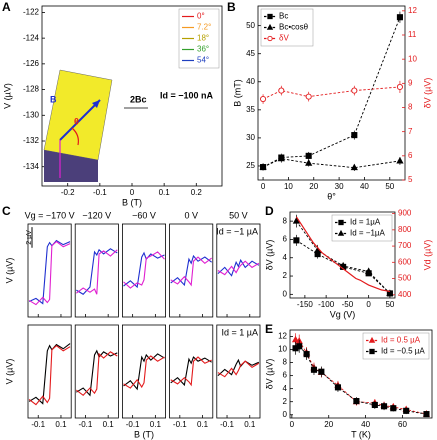  What do you see at coordinates (405, 245) in the screenshot?
I see `y2-tick-label: 700` at bounding box center [405, 245].